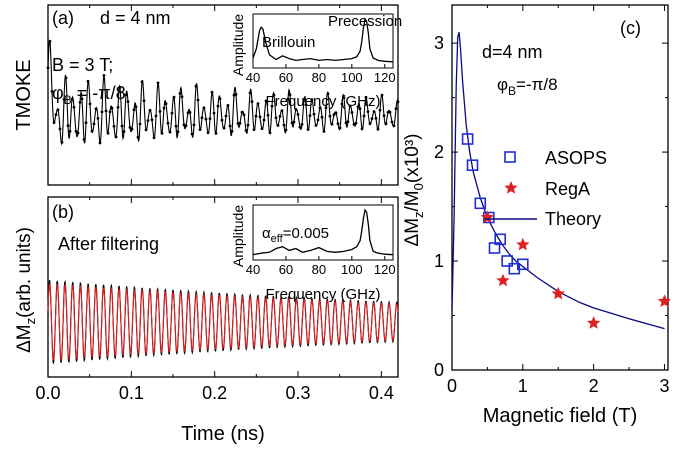  I want to click on y-tick-label: 3, so click(439, 43).